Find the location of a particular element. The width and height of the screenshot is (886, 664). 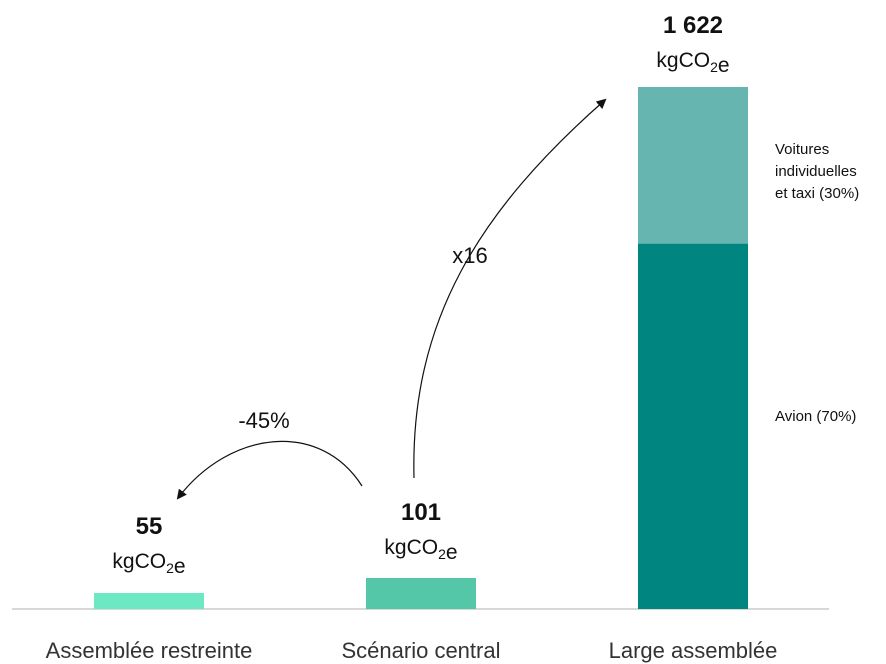

segment-label-avion: Avion (70%) is located at coordinates (815, 416).